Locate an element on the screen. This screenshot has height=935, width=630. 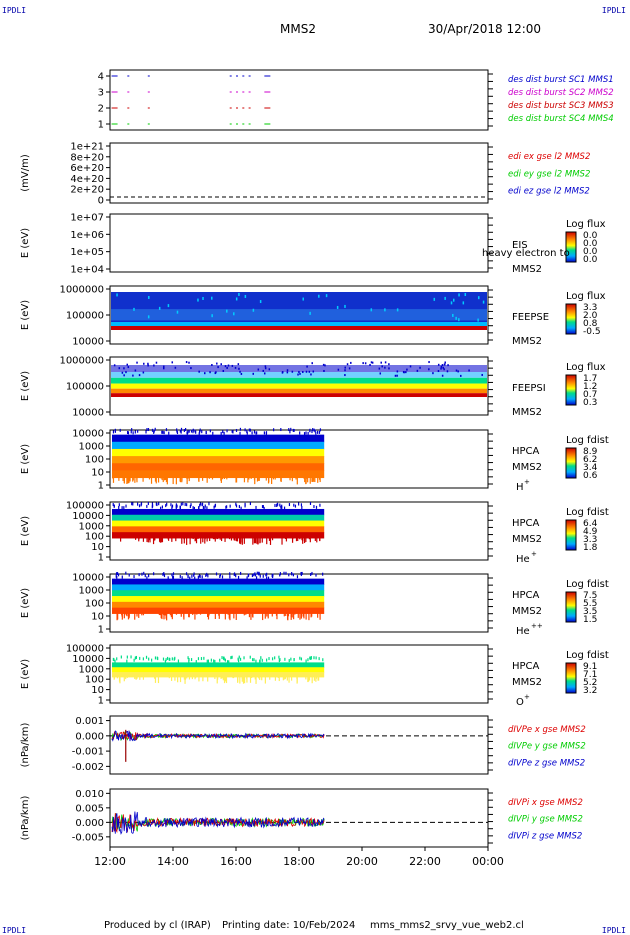
y-tick-label: 10 is located at coordinates (97, 473).